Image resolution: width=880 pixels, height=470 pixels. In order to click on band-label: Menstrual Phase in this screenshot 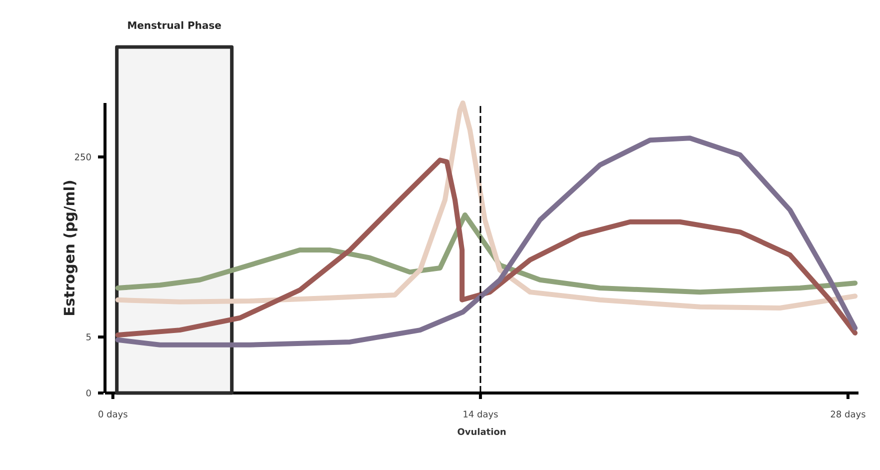, I will do `click(174, 25)`.